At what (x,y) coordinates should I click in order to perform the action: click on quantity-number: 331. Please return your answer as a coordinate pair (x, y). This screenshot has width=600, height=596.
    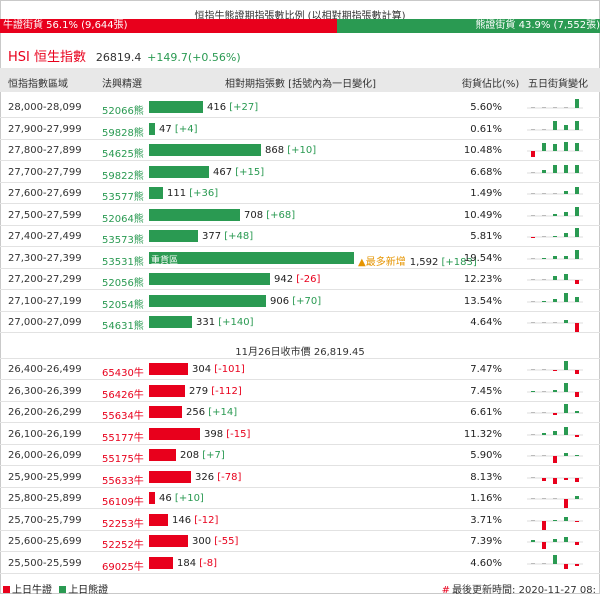
    Looking at the image, I should click on (206, 322).